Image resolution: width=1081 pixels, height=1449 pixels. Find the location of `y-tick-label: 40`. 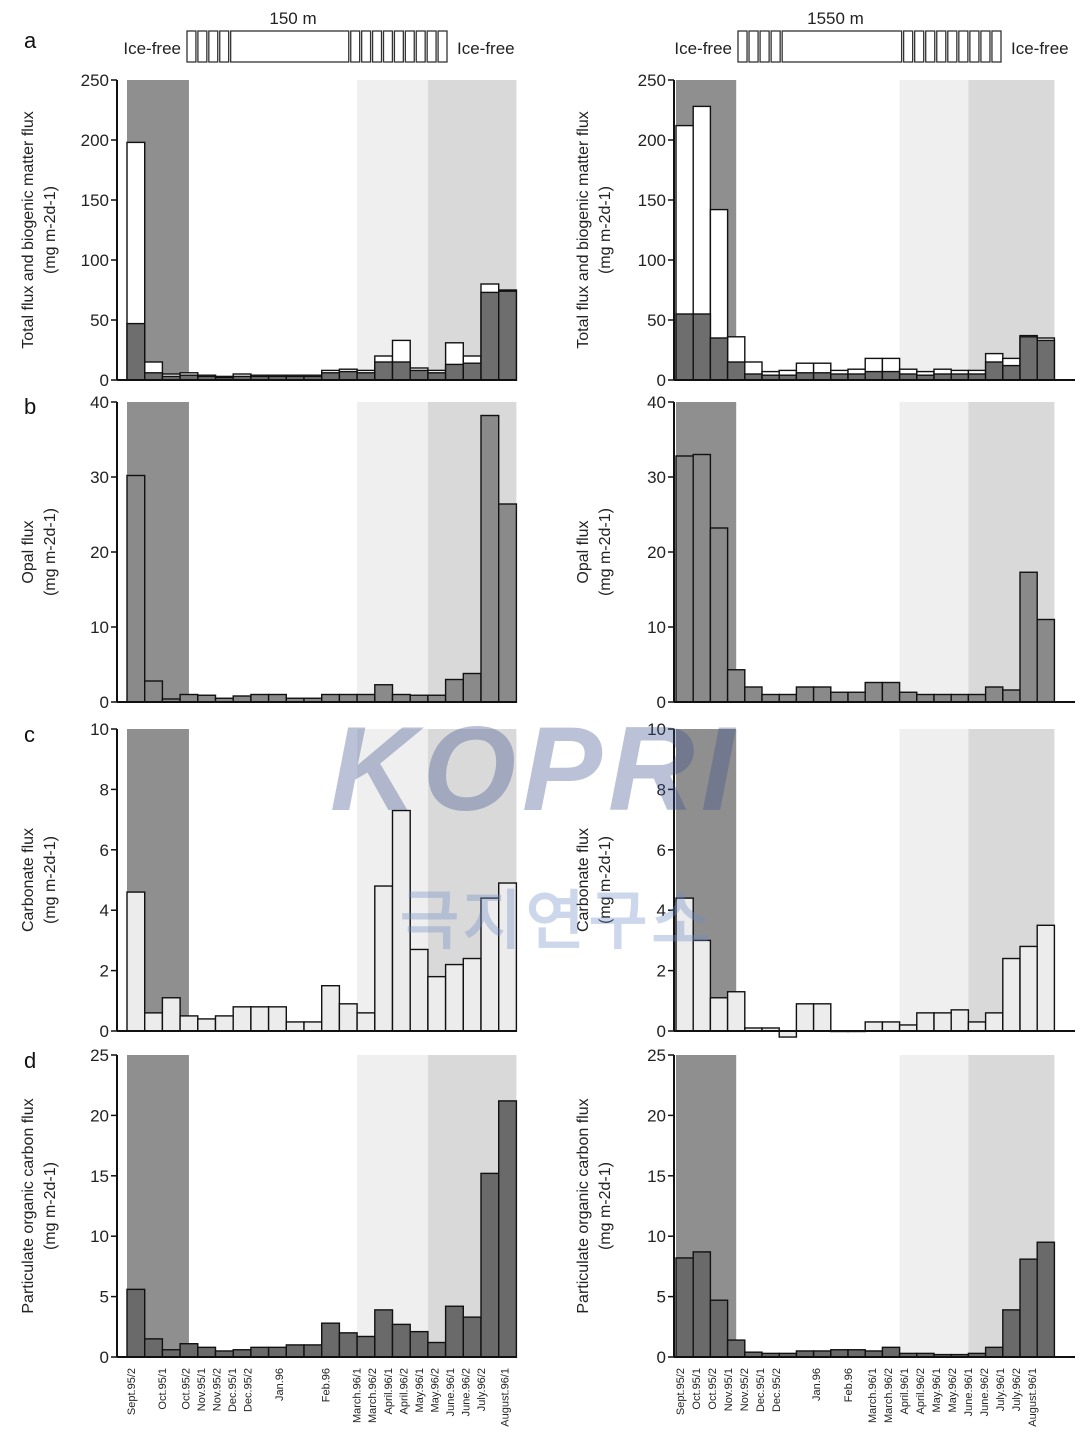

y-tick-label: 40 is located at coordinates (99, 402).